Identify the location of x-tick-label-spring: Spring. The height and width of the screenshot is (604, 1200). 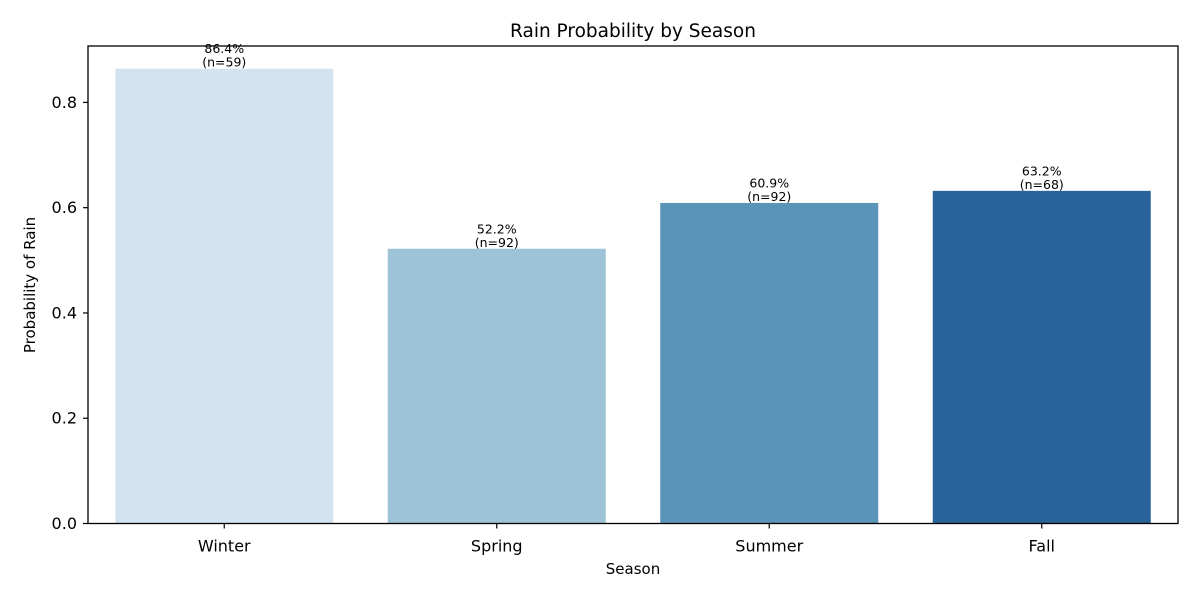
(497, 546).